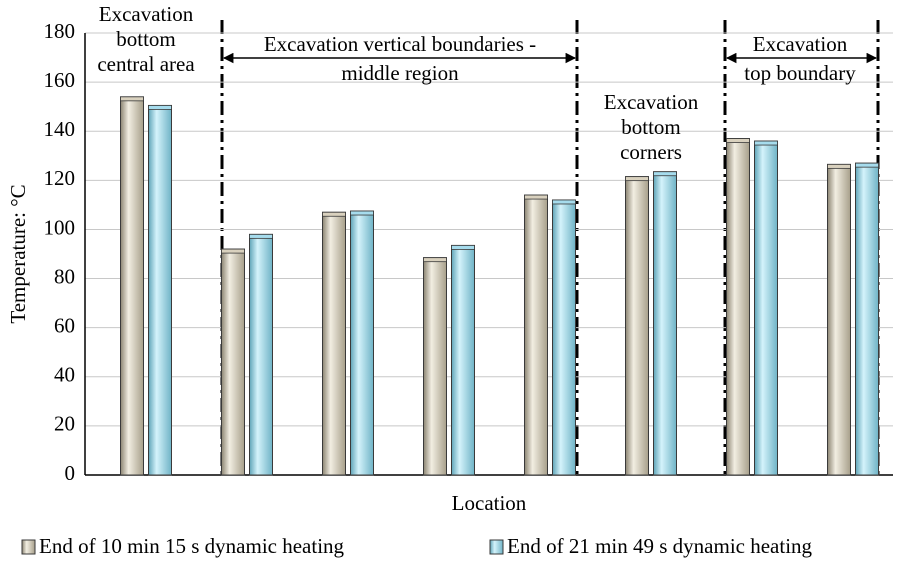 This screenshot has width=898, height=562. What do you see at coordinates (660, 546) in the screenshot?
I see `legend-label: End of 21 min 49 s dynamic heating` at bounding box center [660, 546].